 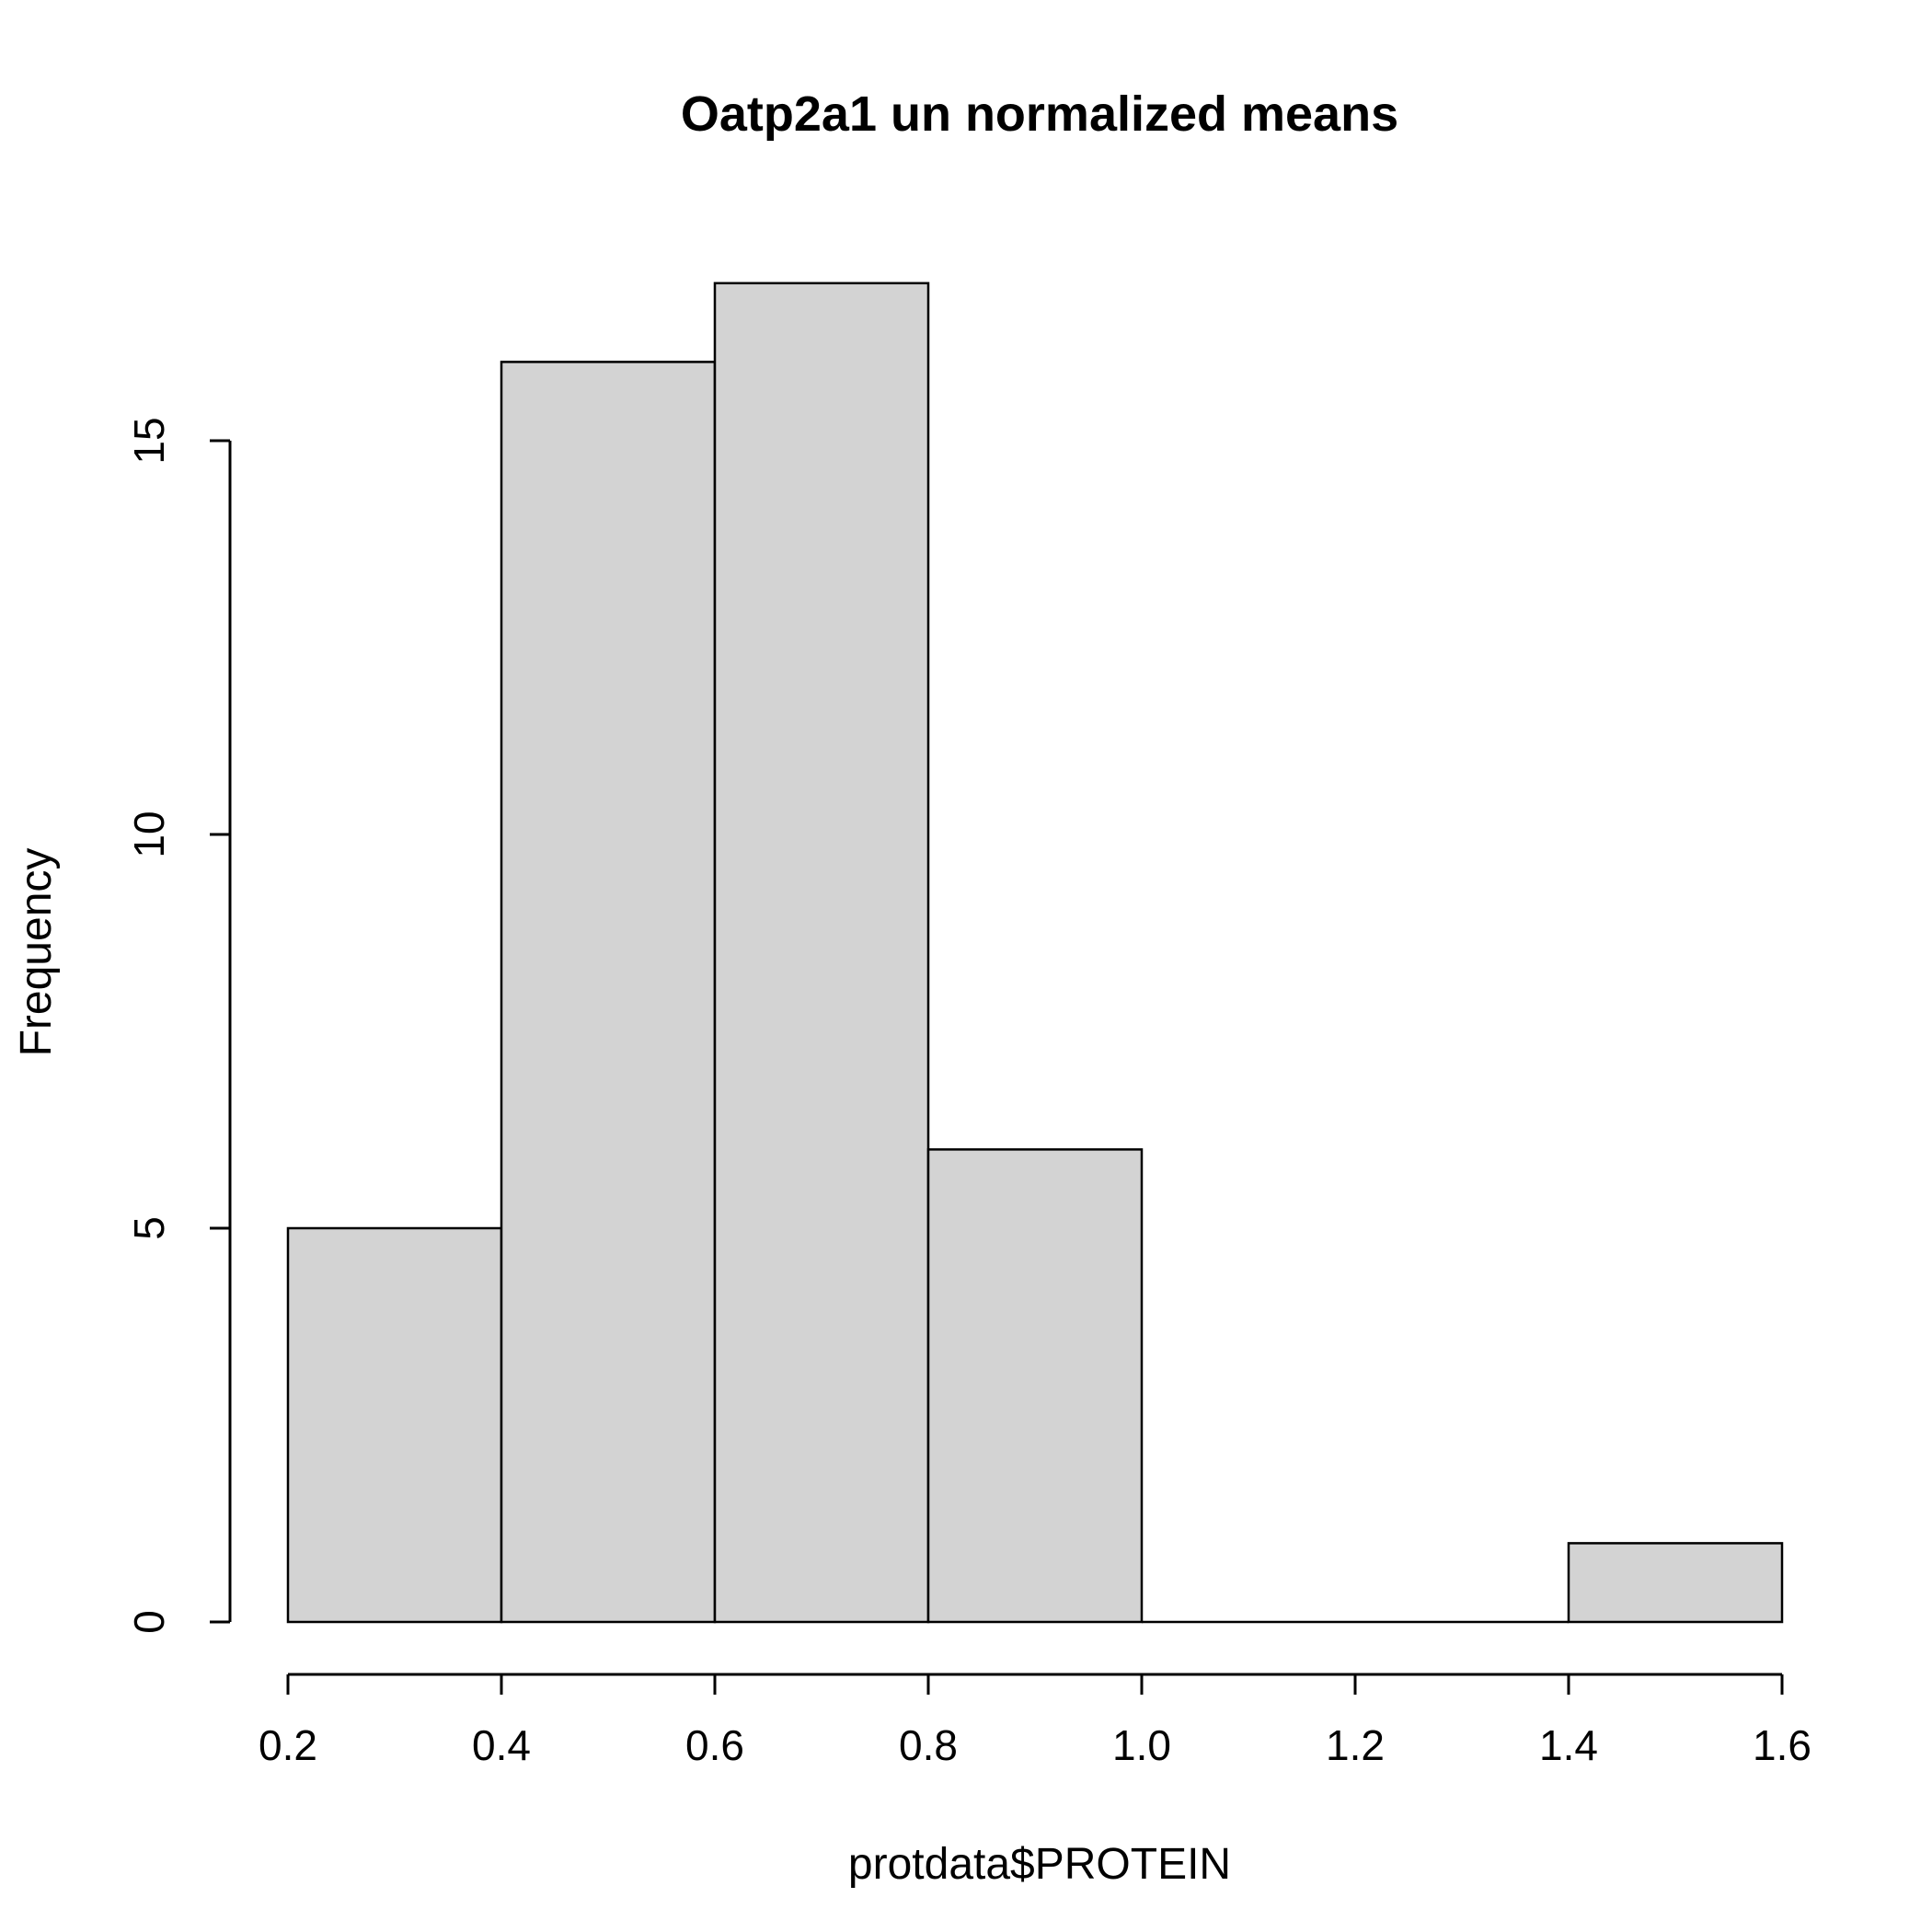 I want to click on x-tick-label: 1.0, so click(x=1141, y=1745).